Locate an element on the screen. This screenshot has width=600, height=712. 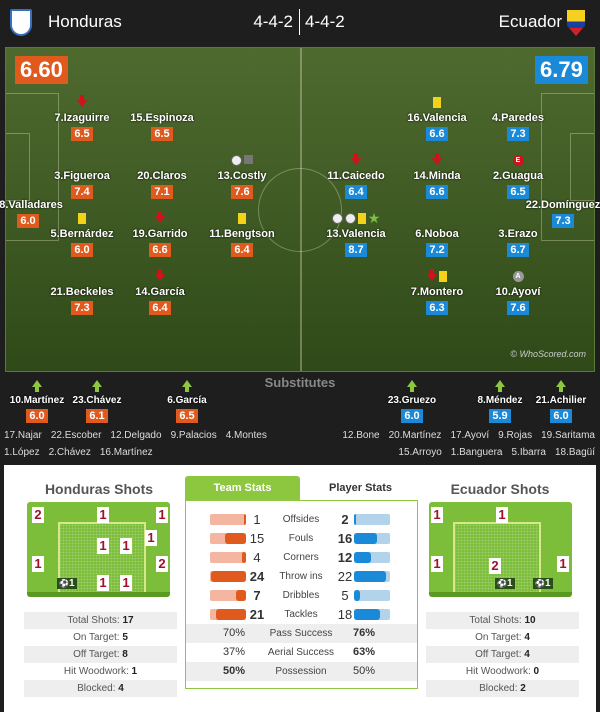
player-marker: 22.Domínguez 7.3 is located at coordinates (556, 214).